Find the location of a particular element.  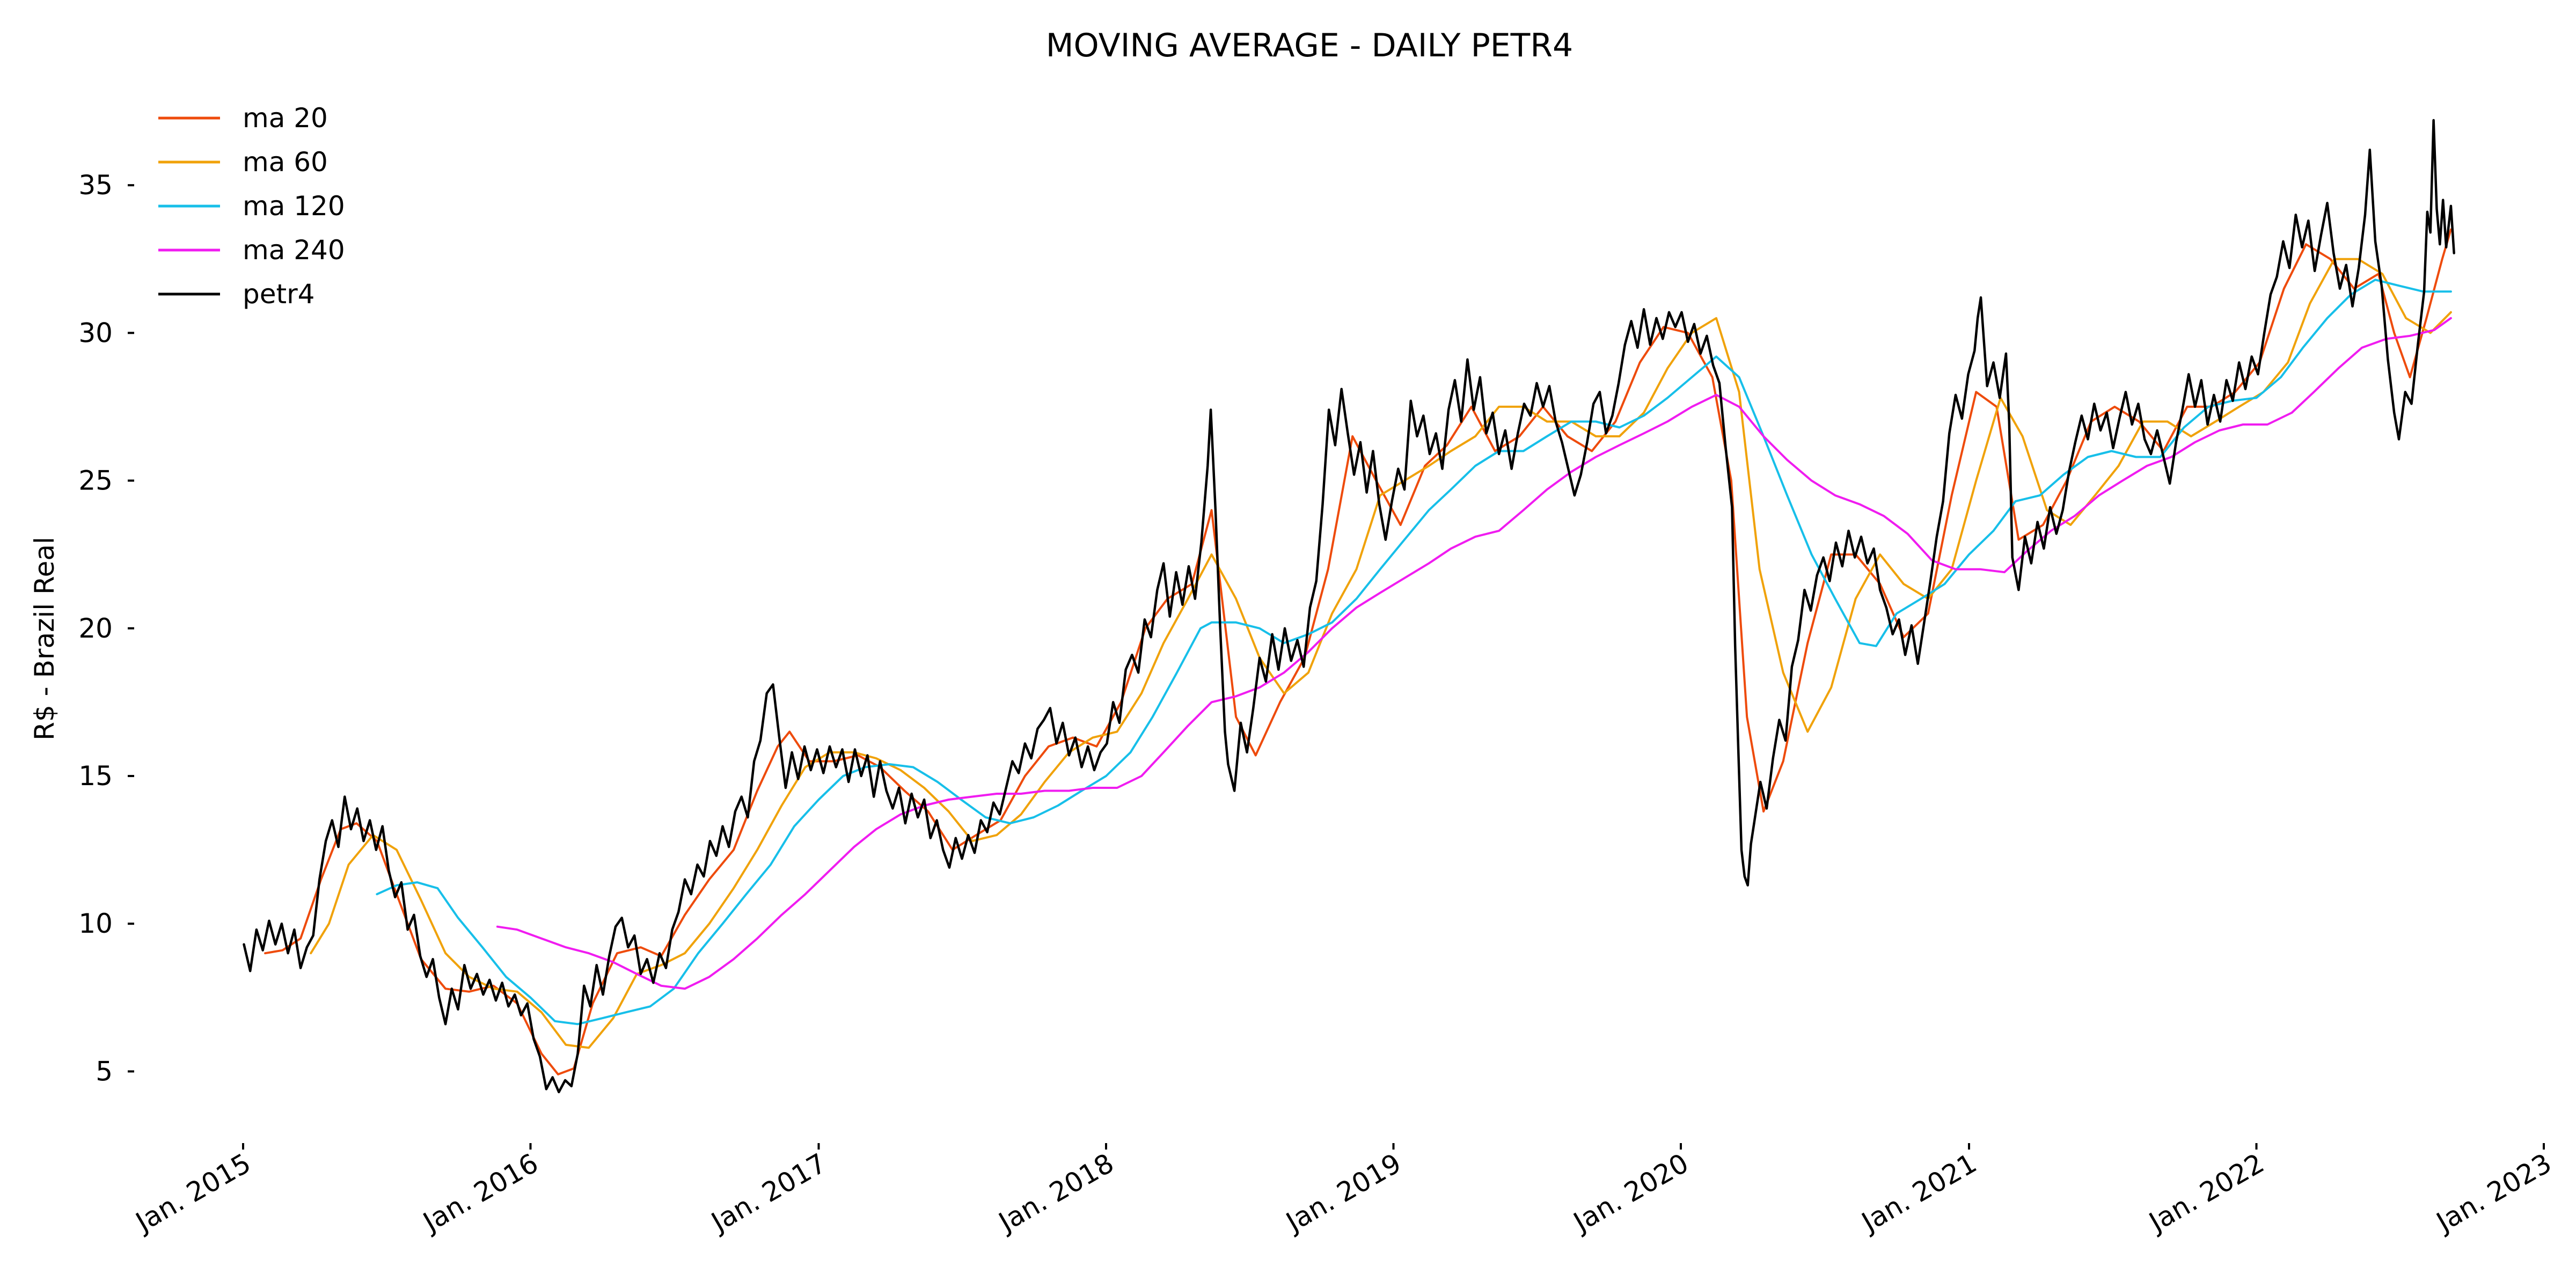

y-tick-label: 25 is located at coordinates (95, 480).